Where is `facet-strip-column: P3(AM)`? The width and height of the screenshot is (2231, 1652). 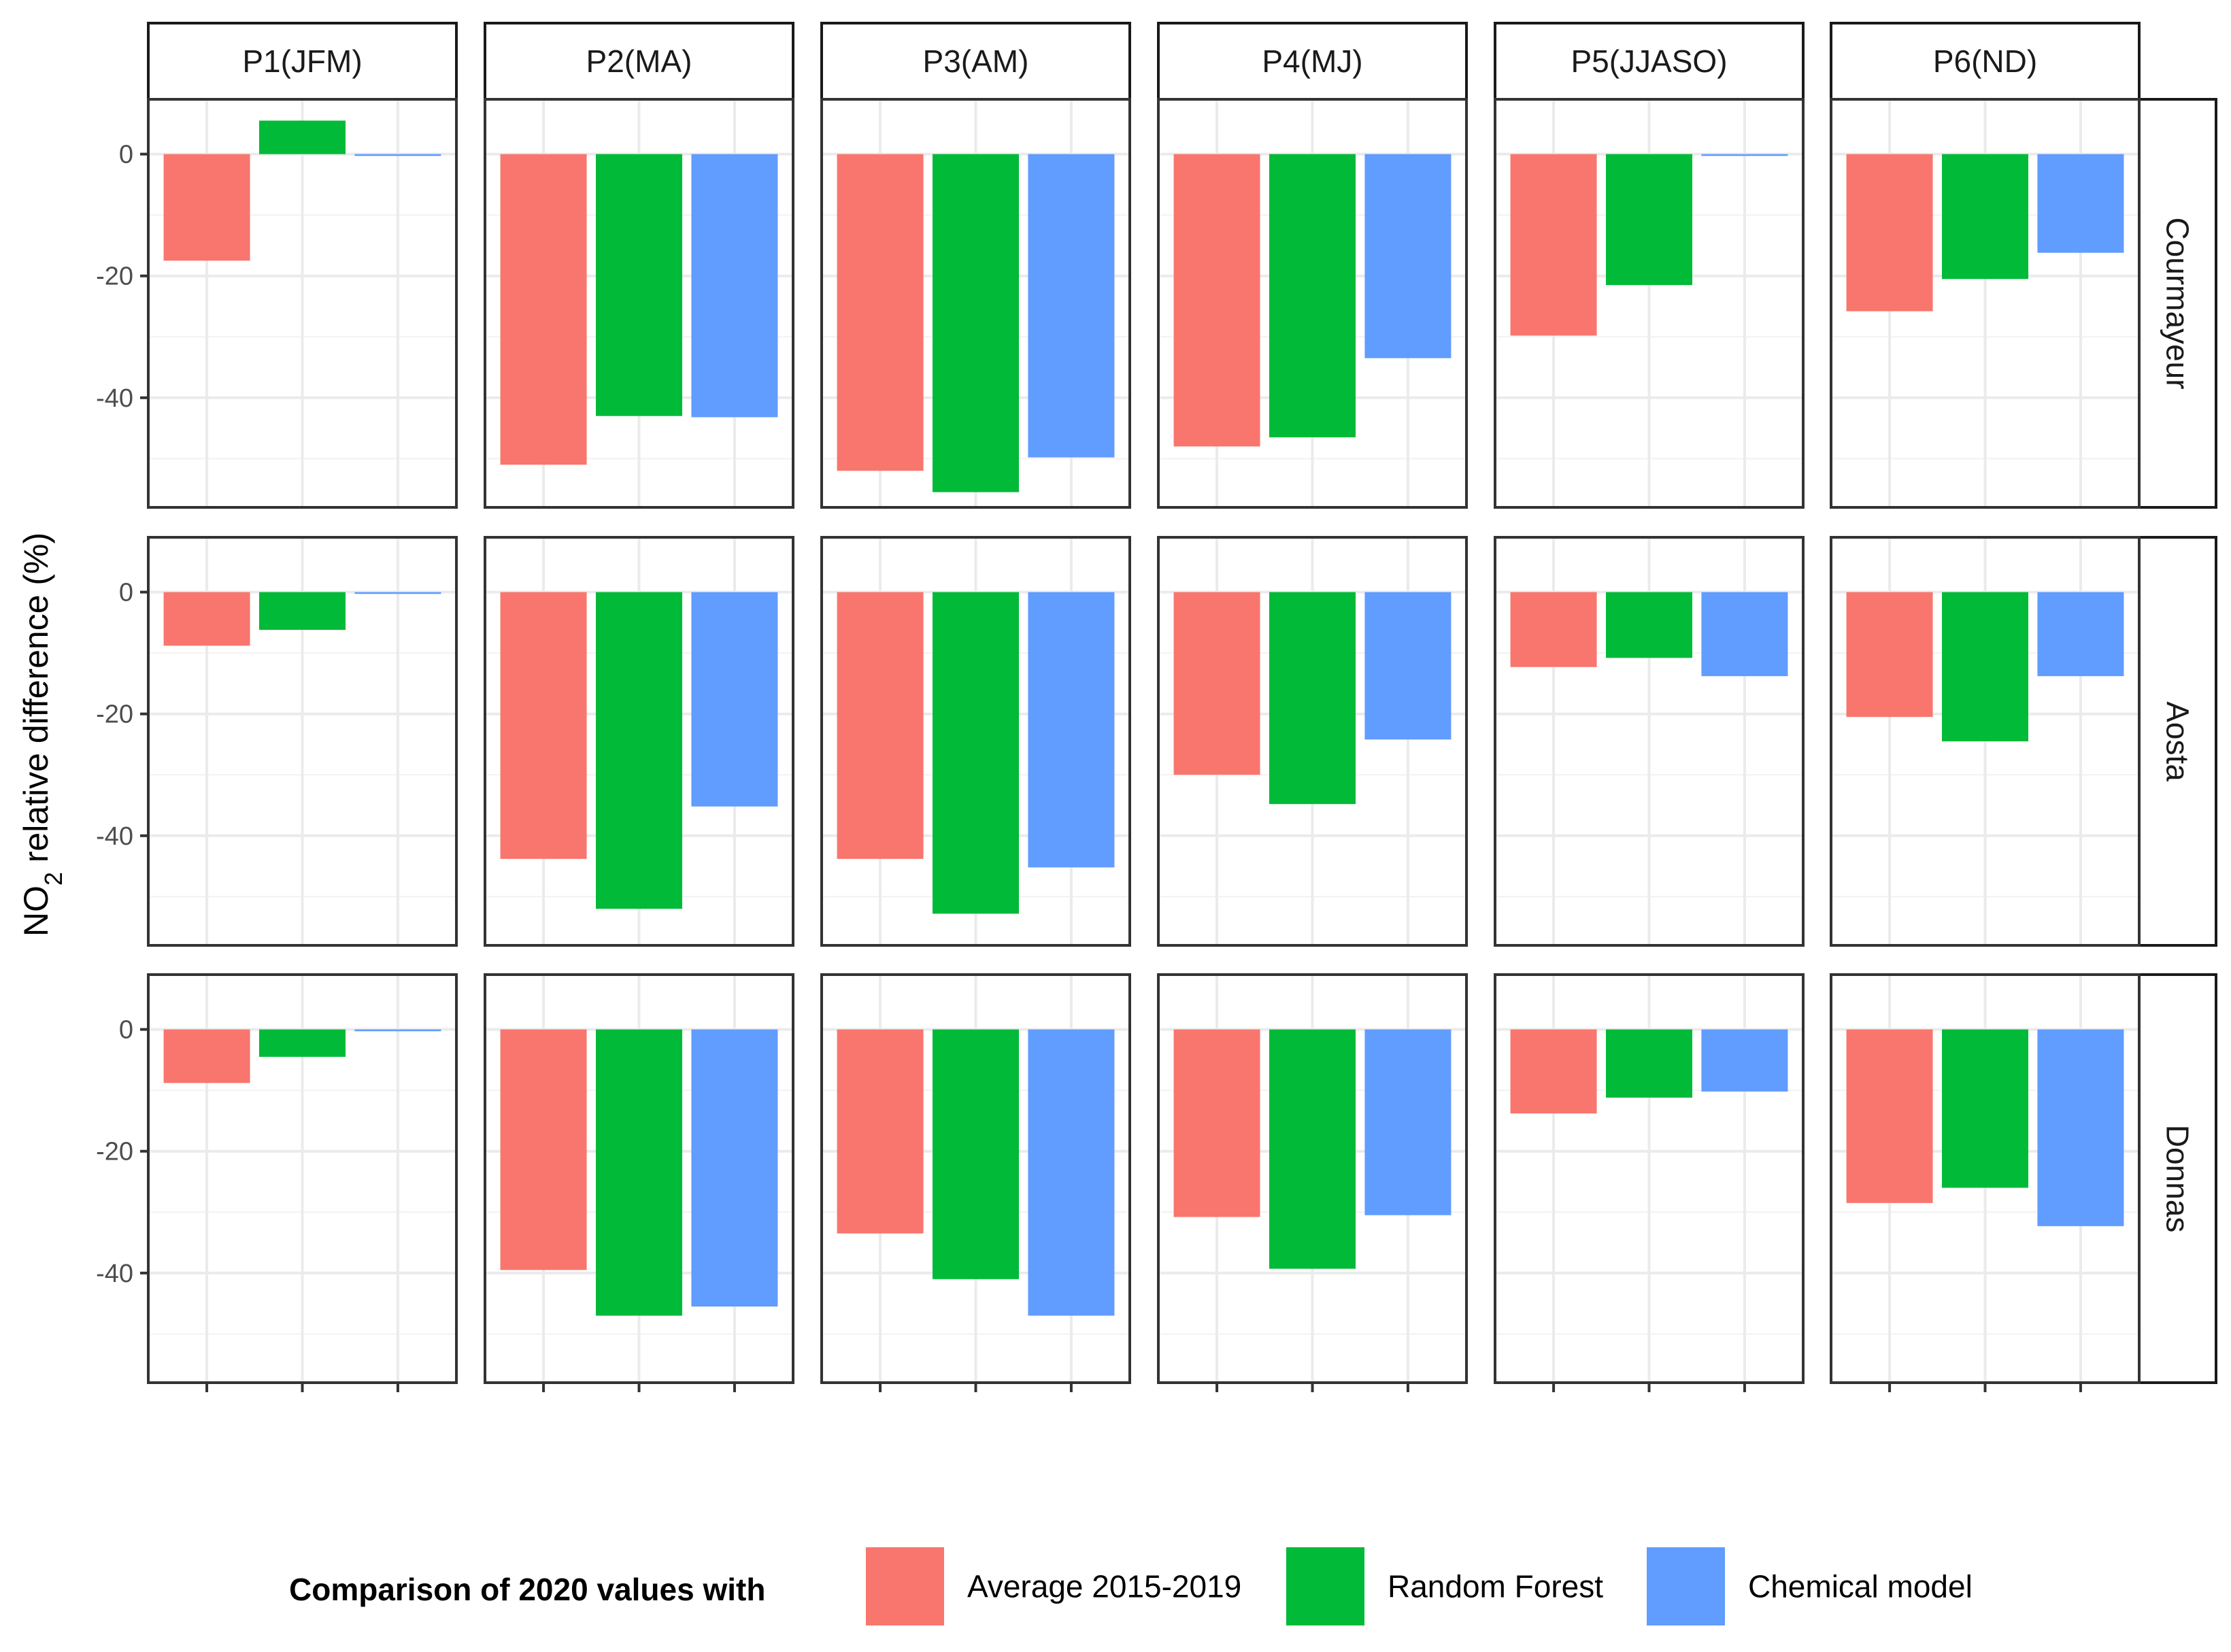 facet-strip-column: P3(AM) is located at coordinates (975, 62).